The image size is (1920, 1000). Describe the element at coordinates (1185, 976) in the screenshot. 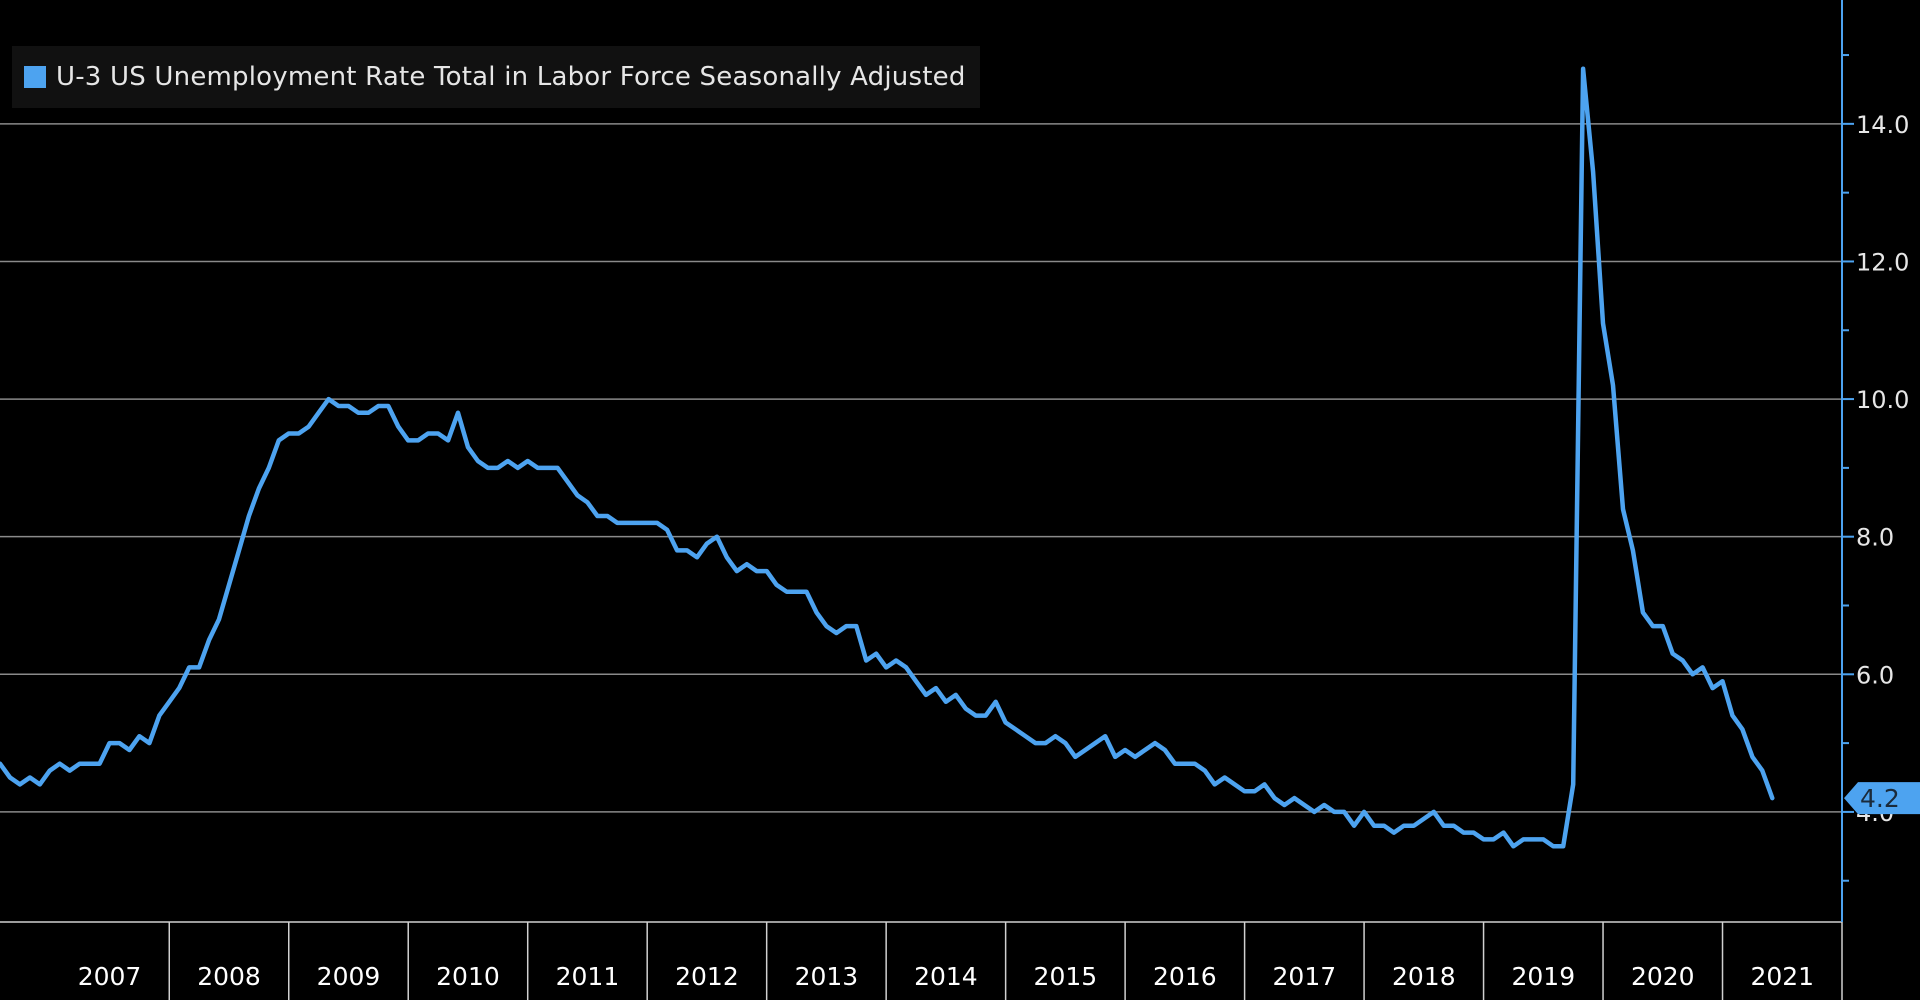

I see `x-tick-label: 2016` at that location.